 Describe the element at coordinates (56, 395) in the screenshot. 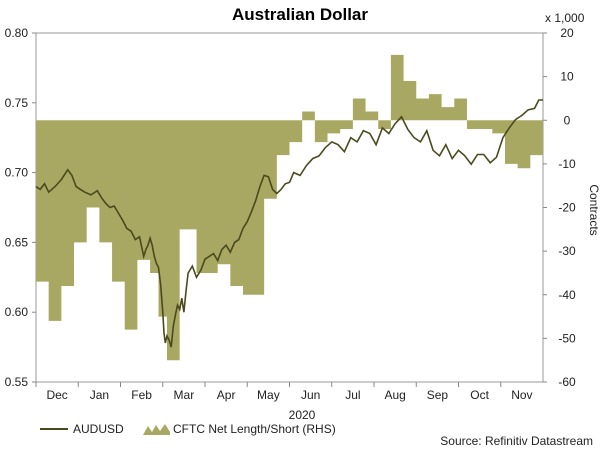

I see `x-tick-label: Dec` at that location.